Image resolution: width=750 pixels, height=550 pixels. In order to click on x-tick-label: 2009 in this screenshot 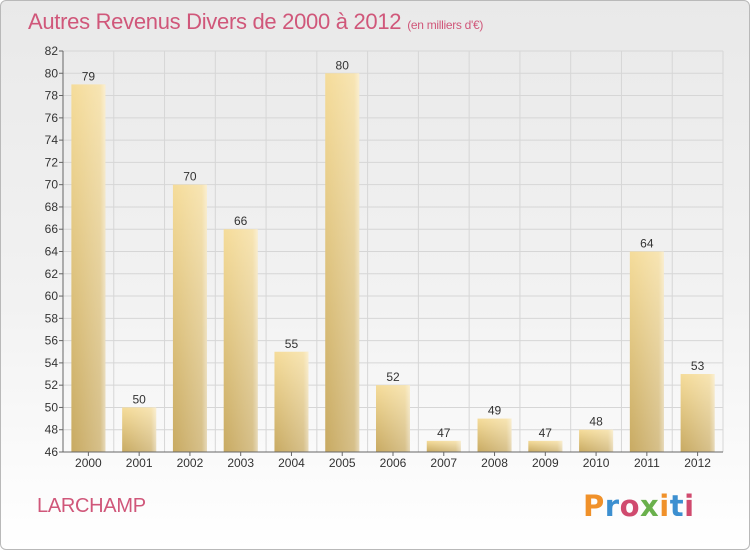, I will do `click(545, 463)`.